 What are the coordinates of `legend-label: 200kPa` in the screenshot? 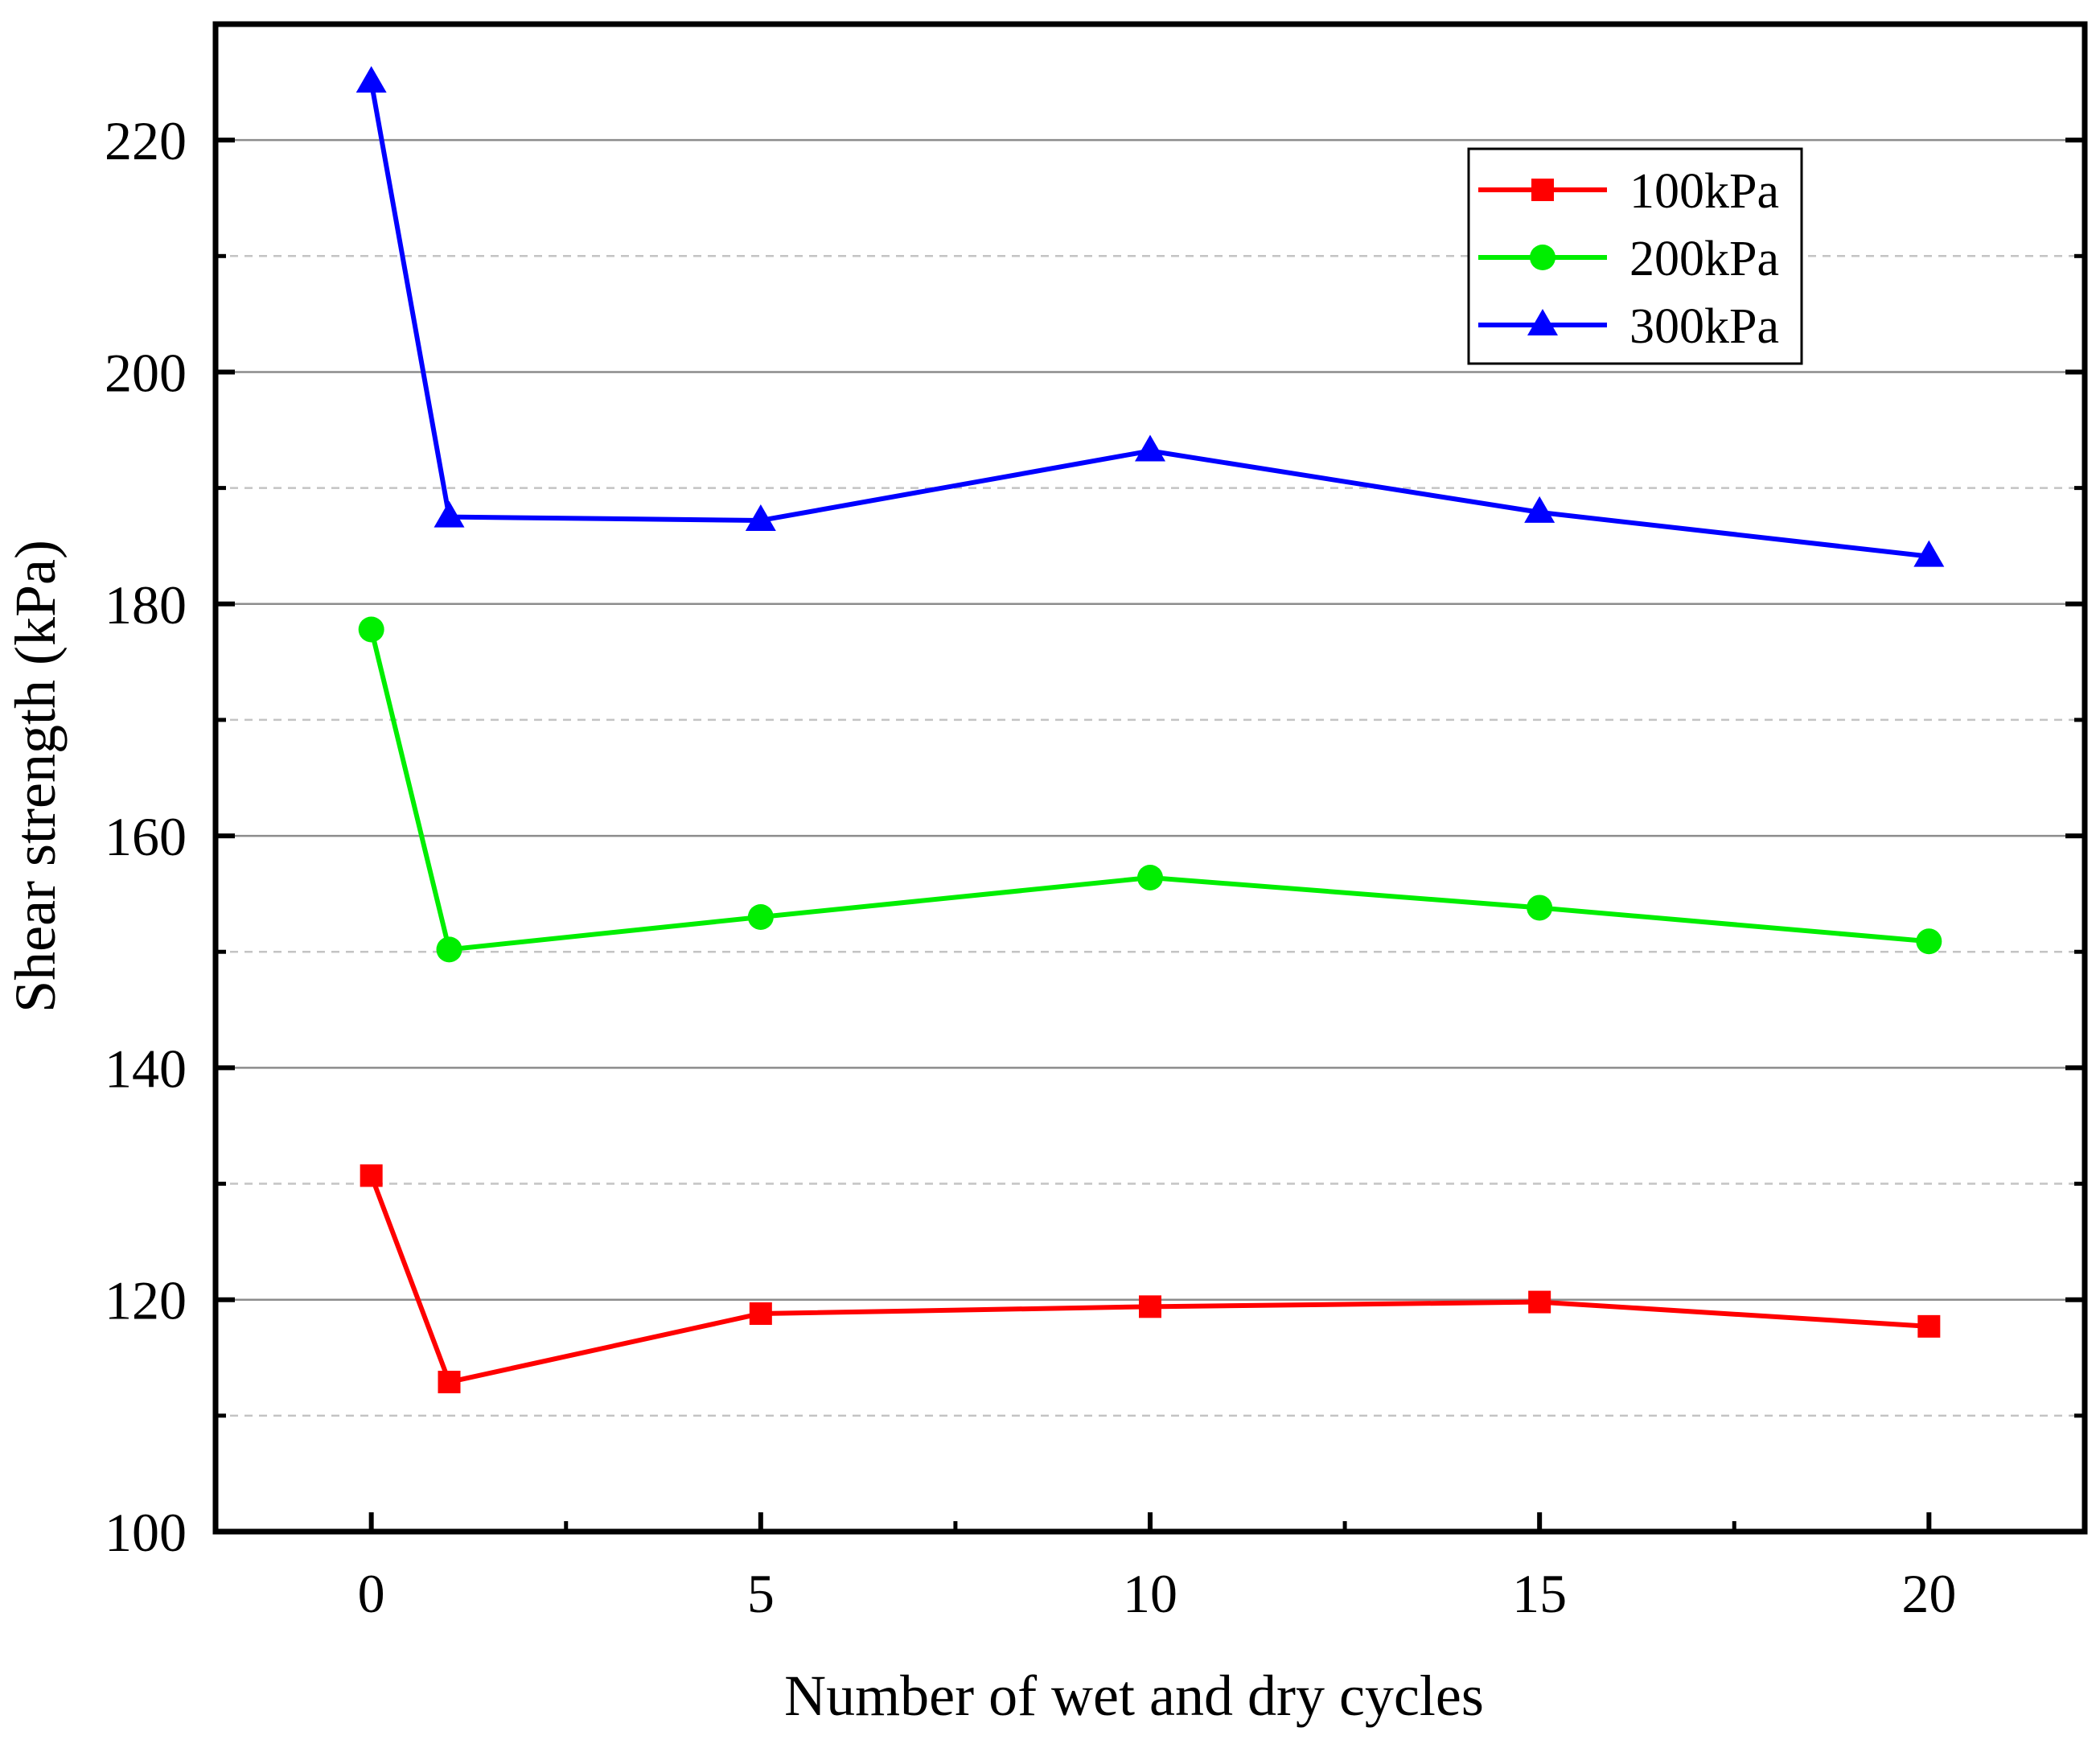 It's located at (1704, 259).